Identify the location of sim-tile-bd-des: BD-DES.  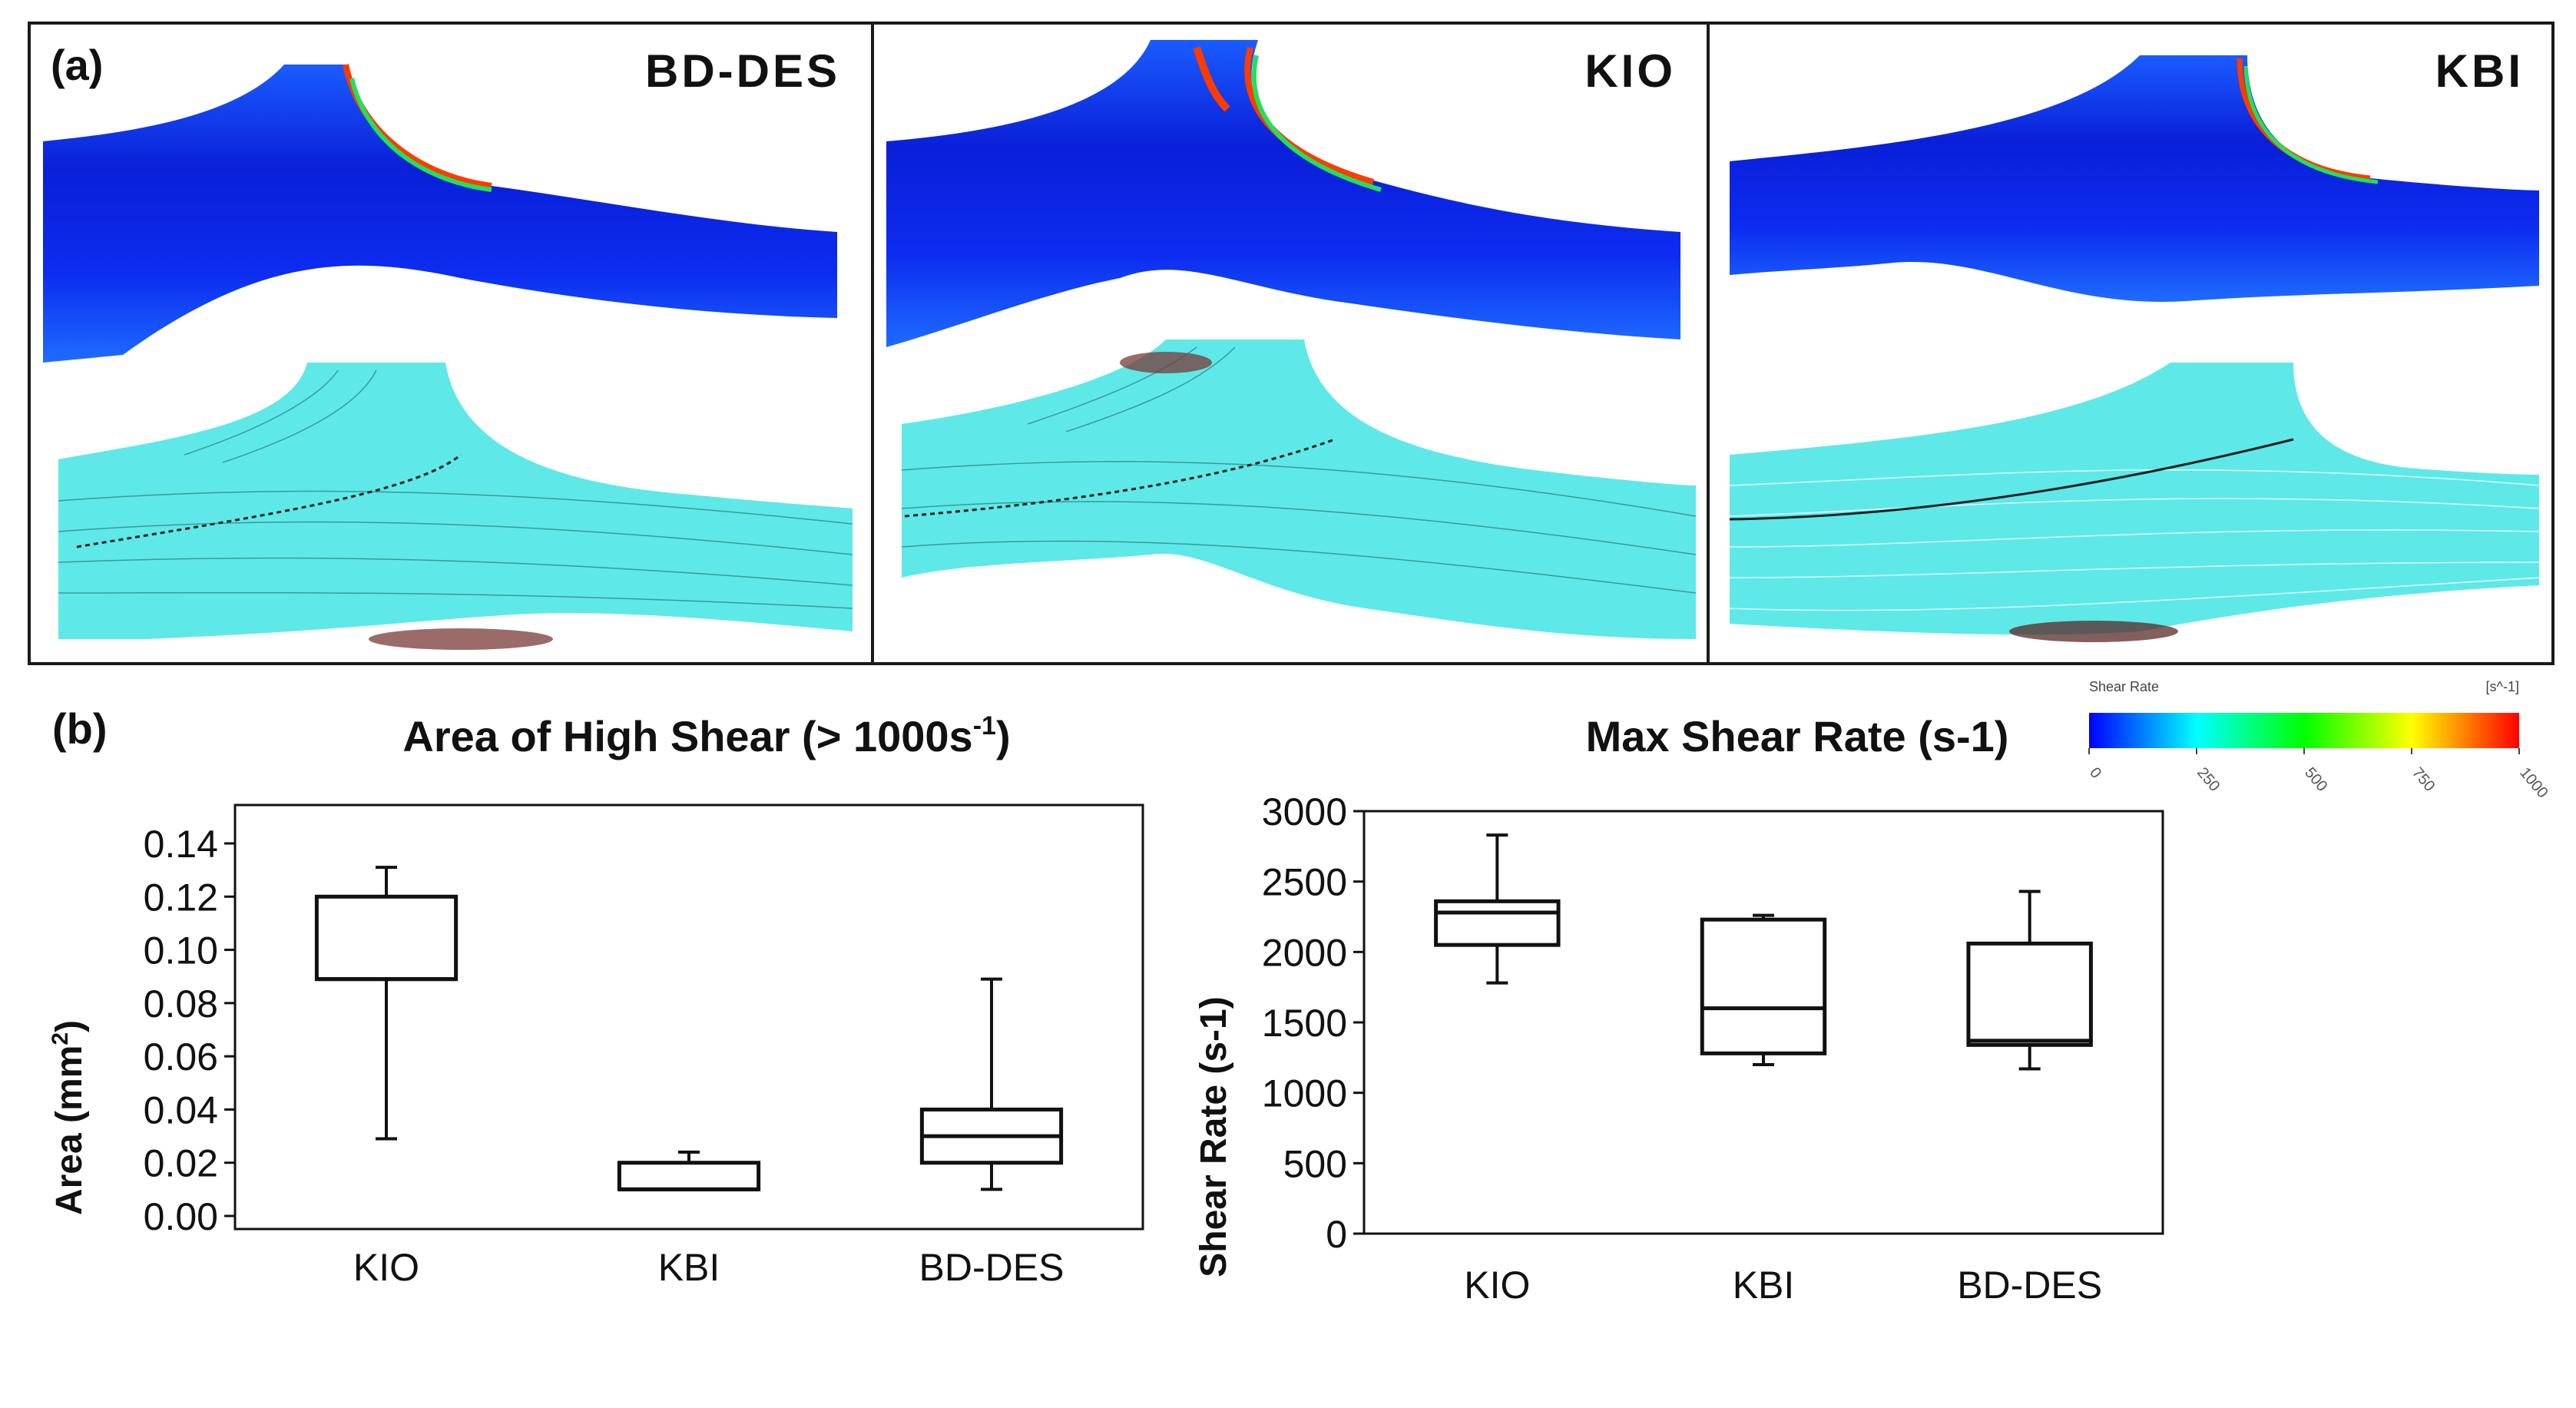
(450, 343).